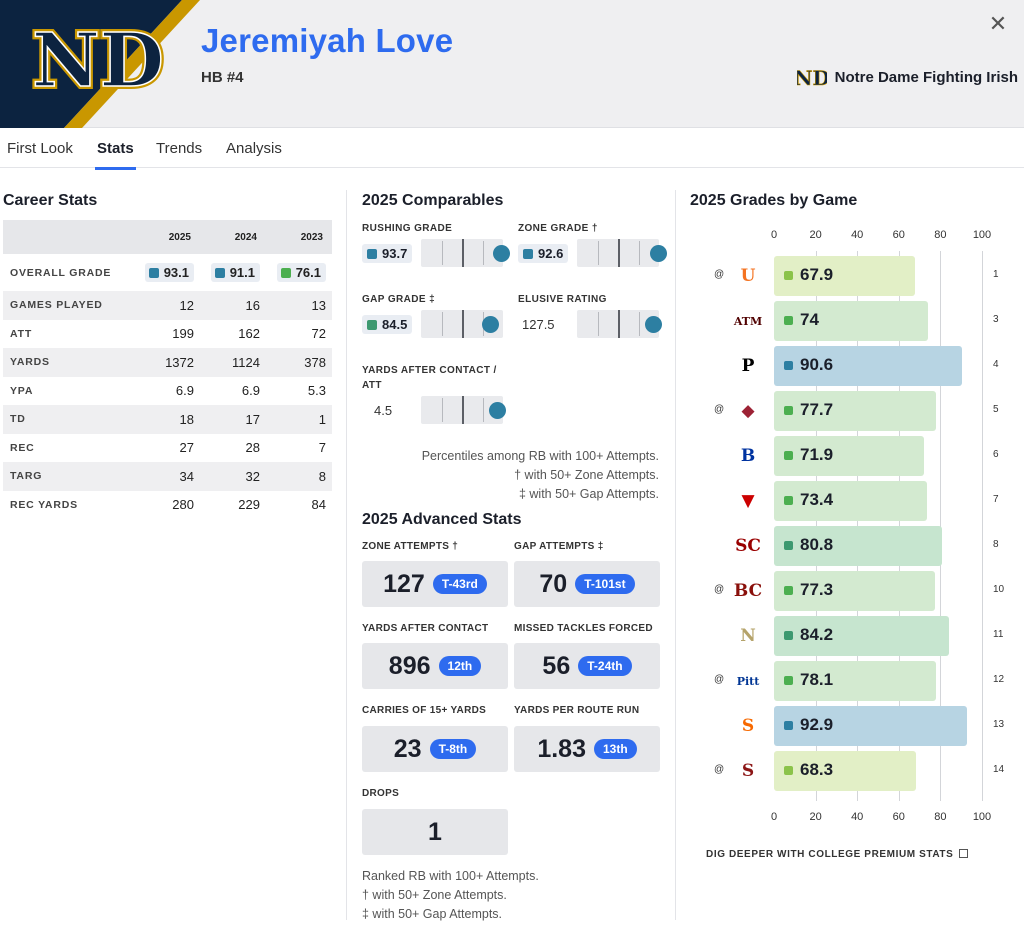 Image resolution: width=1024 pixels, height=927 pixels. Describe the element at coordinates (748, 276) in the screenshot. I see `miami-hurricanes-logo: U` at that location.